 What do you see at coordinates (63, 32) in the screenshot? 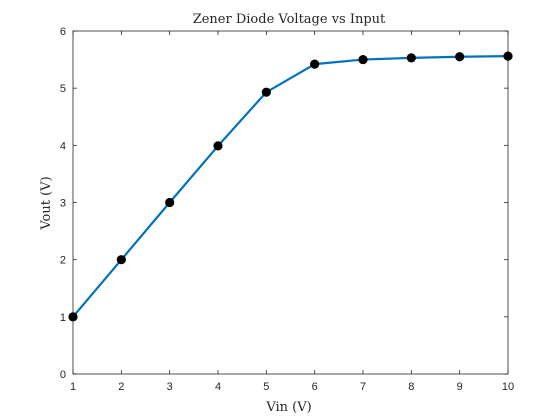
I see `y-tick-label: 6` at bounding box center [63, 32].